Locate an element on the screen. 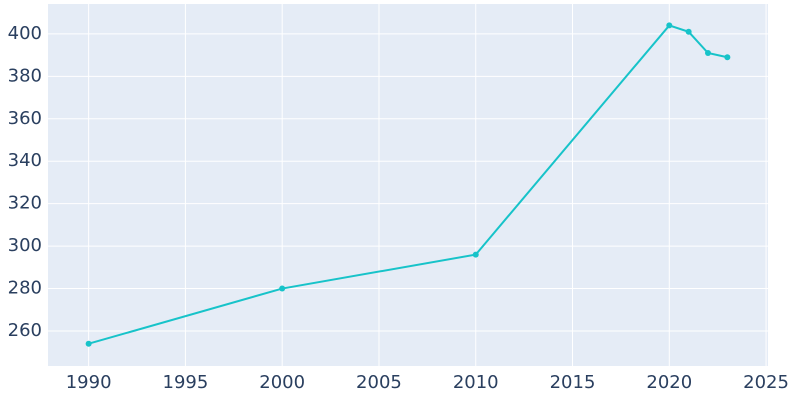  y-tick-label: 400 is located at coordinates (25, 33).